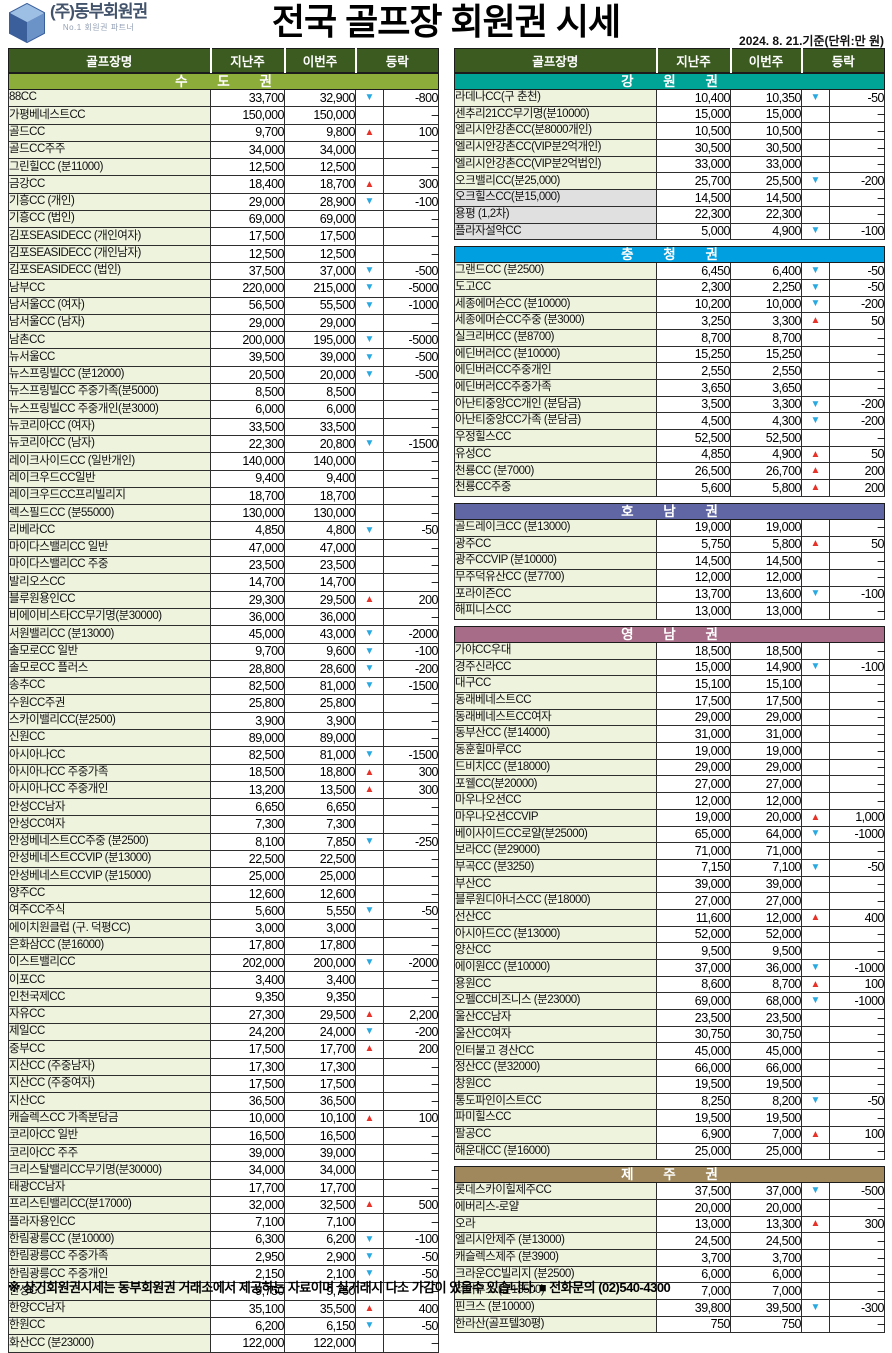  What do you see at coordinates (320, 703) in the screenshot?
I see `this-week-price: 25,800` at bounding box center [320, 703].